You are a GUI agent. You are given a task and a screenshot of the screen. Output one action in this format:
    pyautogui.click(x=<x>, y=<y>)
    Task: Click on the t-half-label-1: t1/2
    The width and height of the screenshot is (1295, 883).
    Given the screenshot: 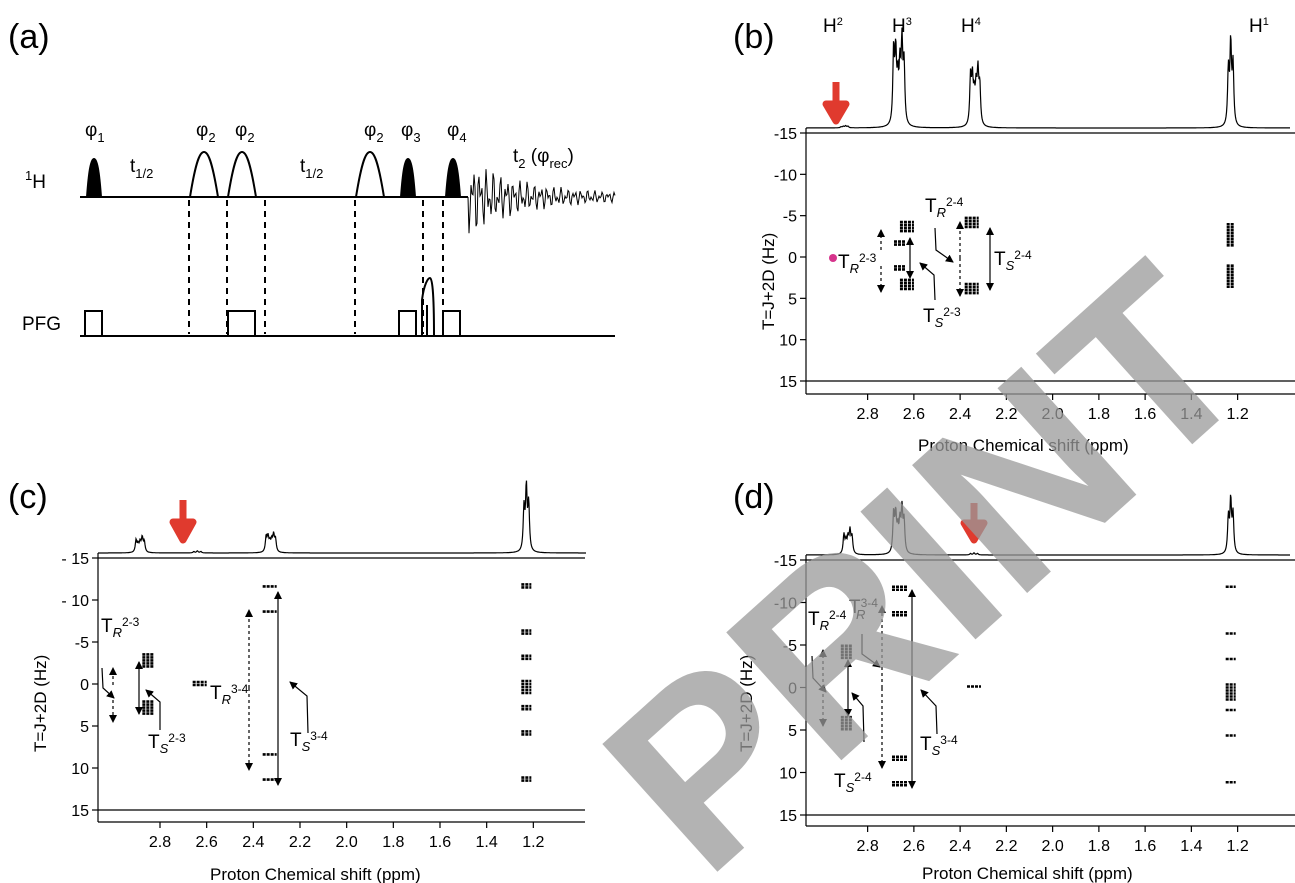 What is the action you would take?
    pyautogui.click(x=141, y=168)
    